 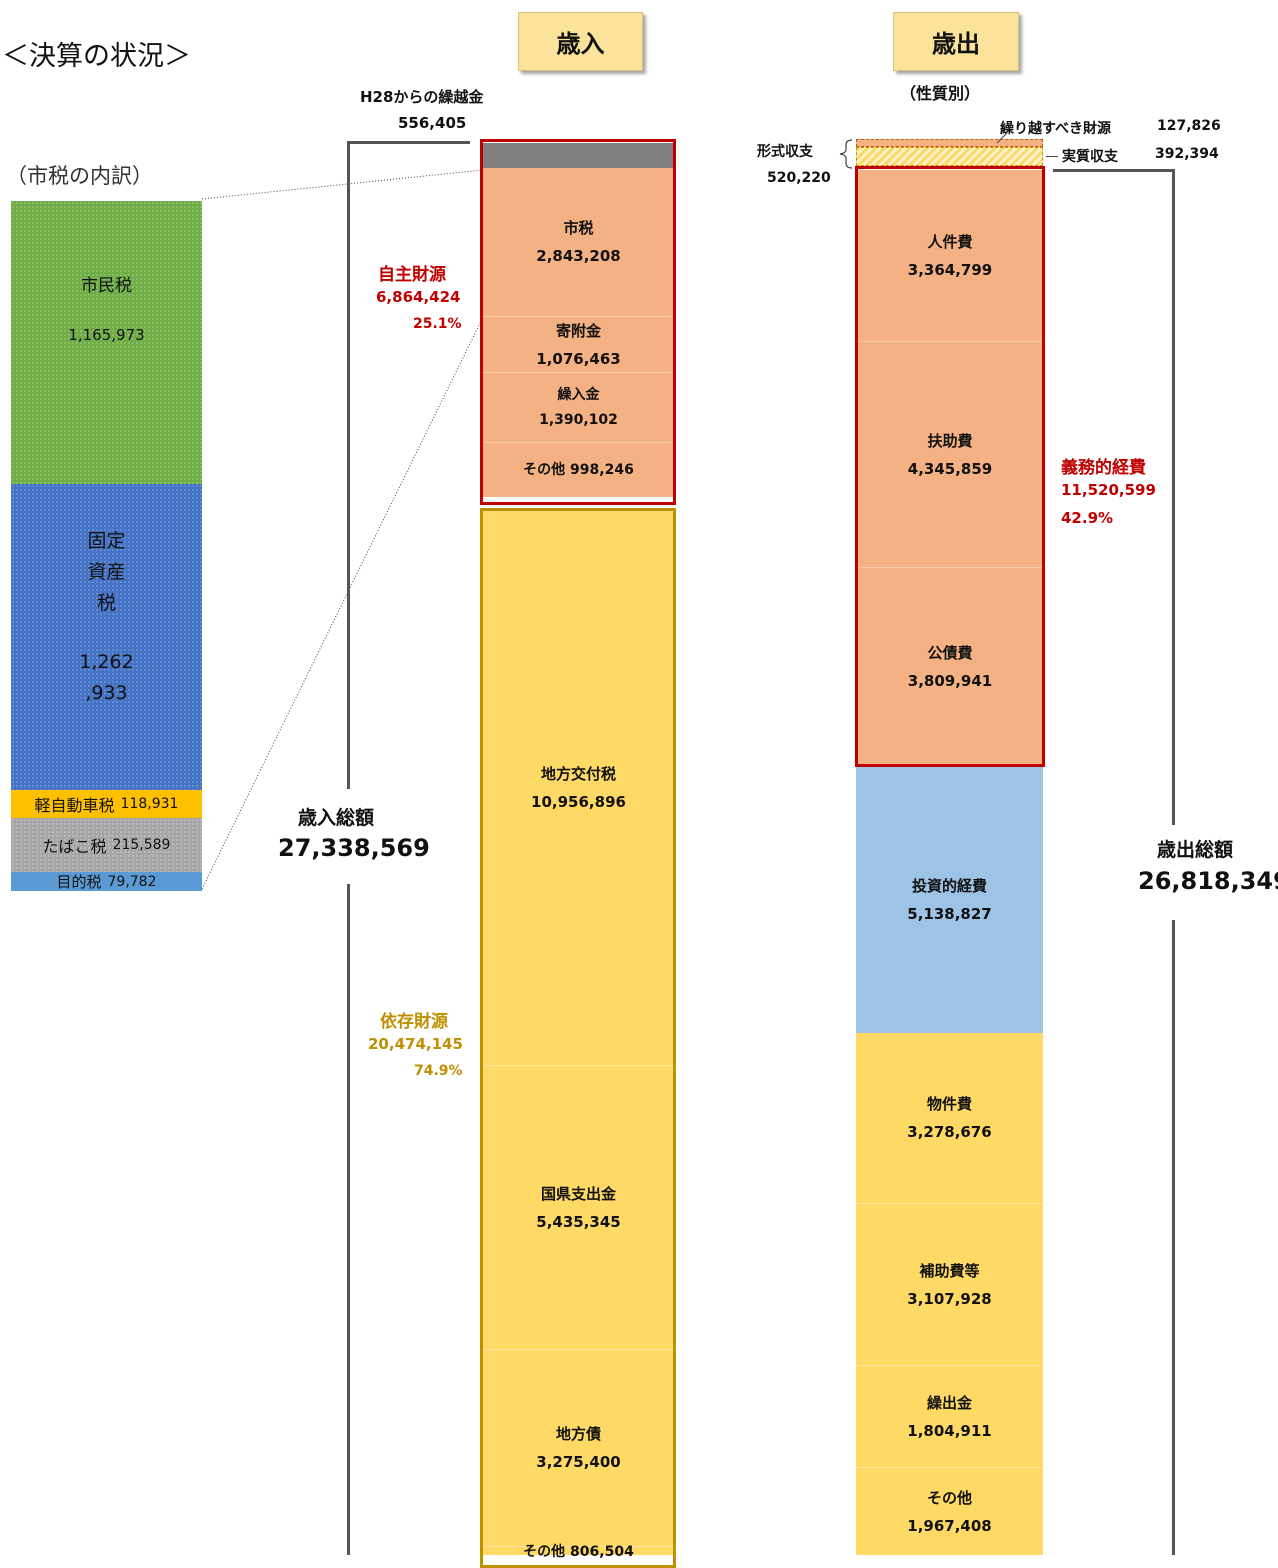 What do you see at coordinates (578, 330) in the screenshot?
I see `segment-name: 寄附金` at bounding box center [578, 330].